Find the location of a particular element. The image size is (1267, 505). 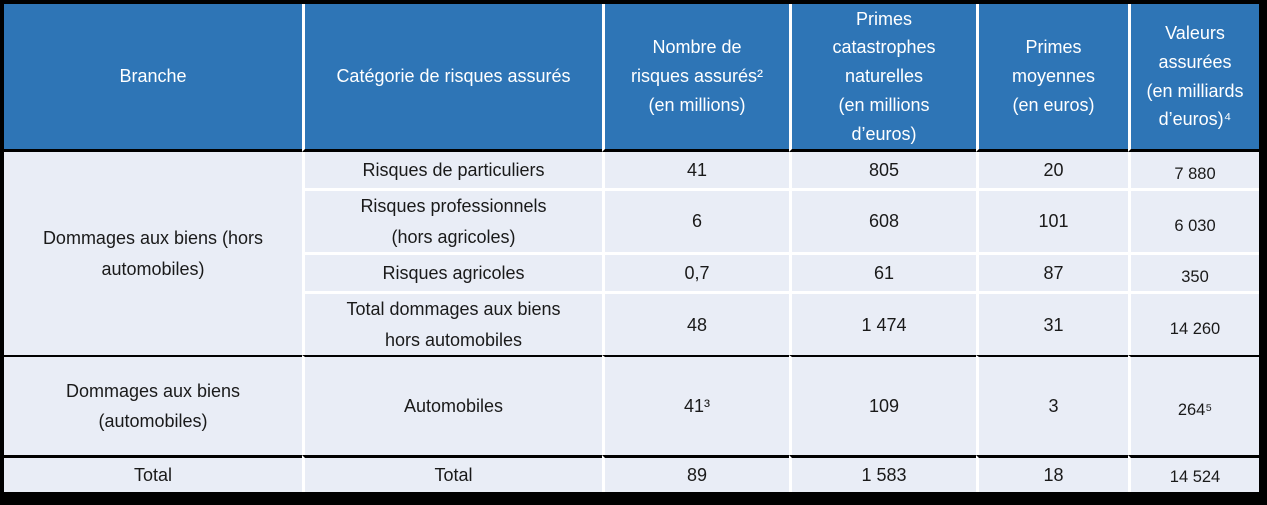

cell-valeurs-total-hors-auto: 14 260 is located at coordinates (1193, 323).